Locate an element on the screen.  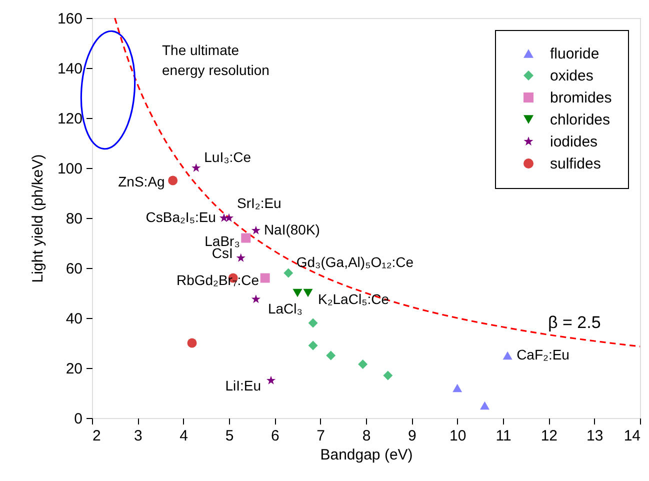
annotation: ZnS:Ag is located at coordinates (141, 182).